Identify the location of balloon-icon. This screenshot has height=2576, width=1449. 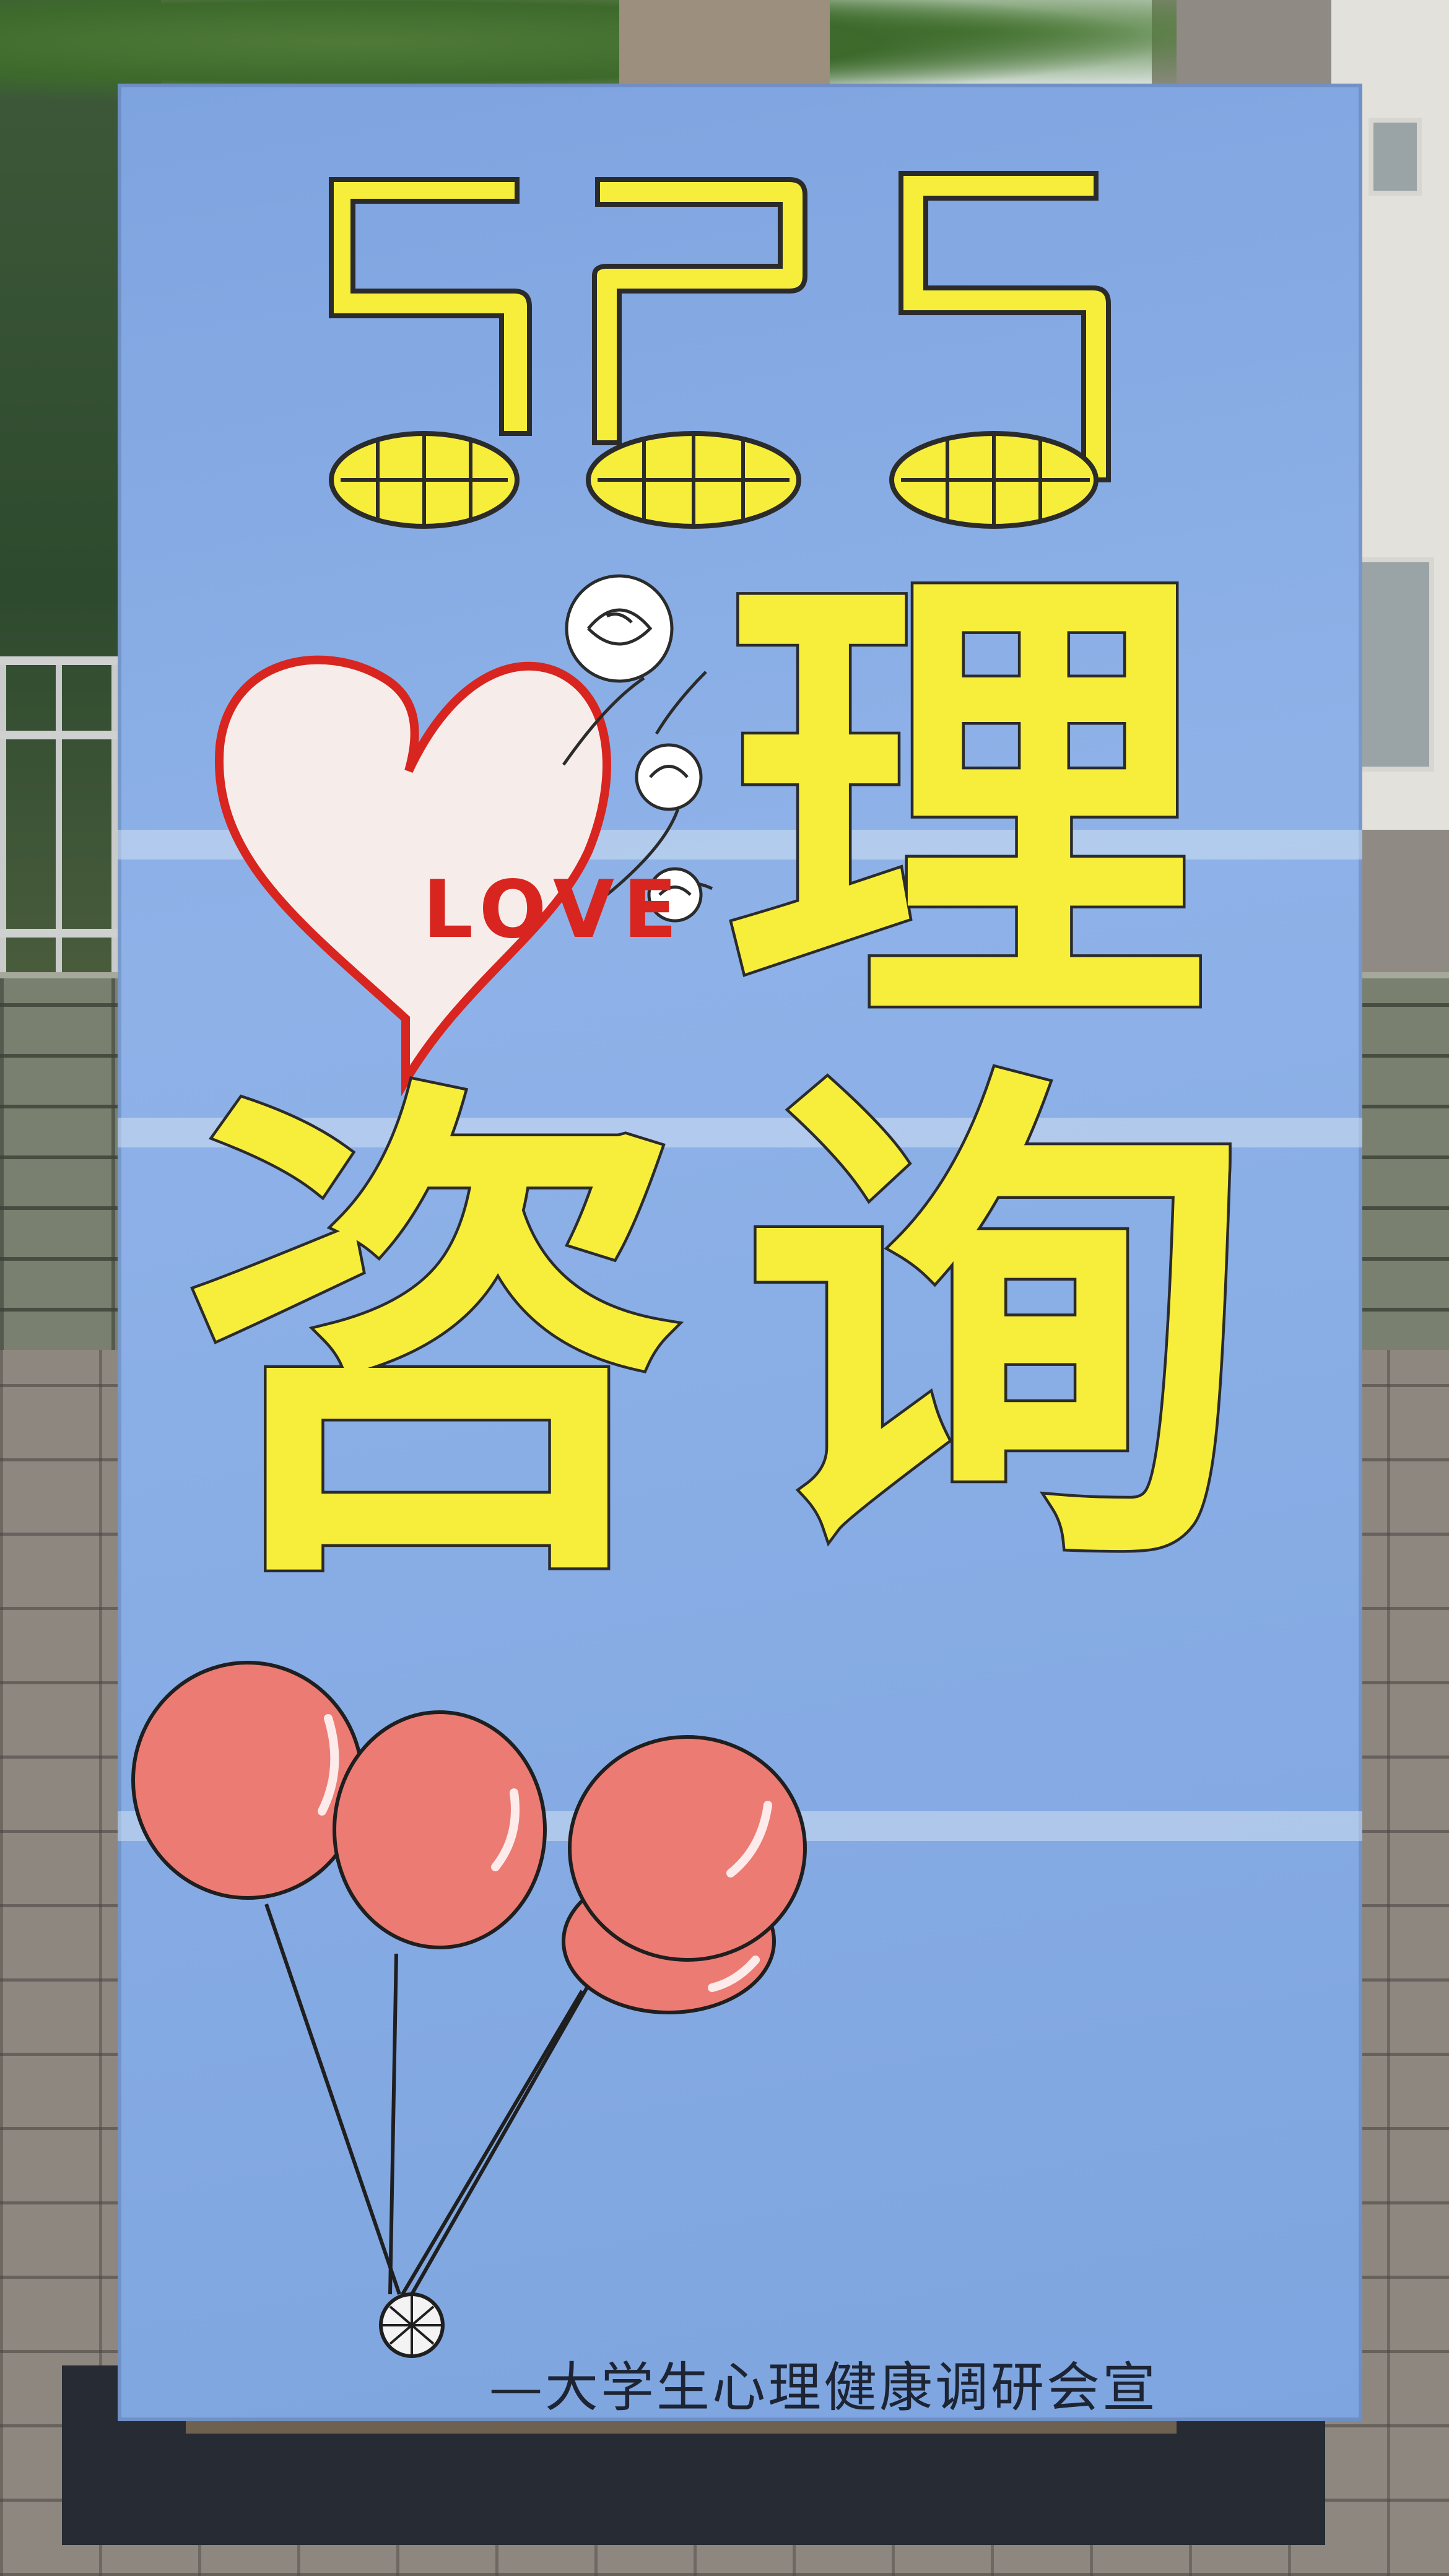
(469, 2009).